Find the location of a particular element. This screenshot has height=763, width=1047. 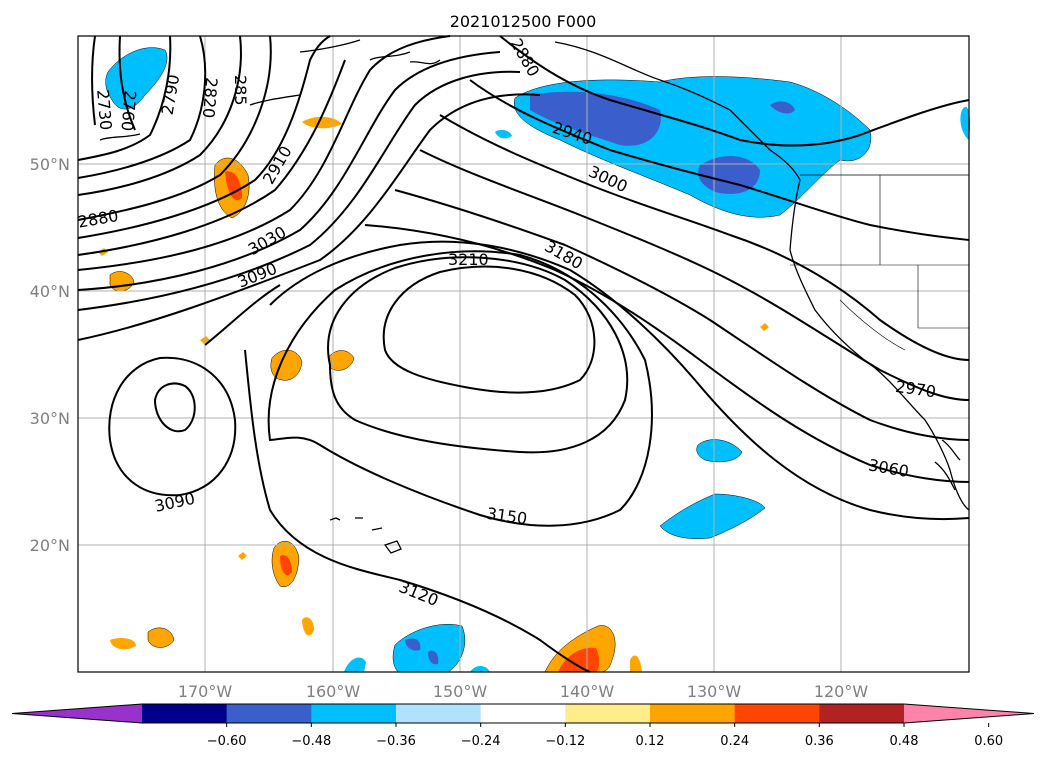

negative-area-27n is located at coordinates (719, 451).